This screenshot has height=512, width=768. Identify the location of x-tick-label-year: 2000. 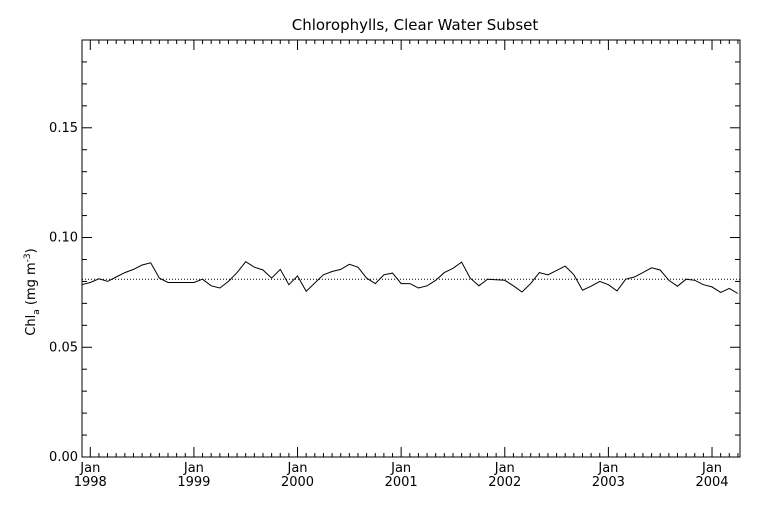
(297, 482).